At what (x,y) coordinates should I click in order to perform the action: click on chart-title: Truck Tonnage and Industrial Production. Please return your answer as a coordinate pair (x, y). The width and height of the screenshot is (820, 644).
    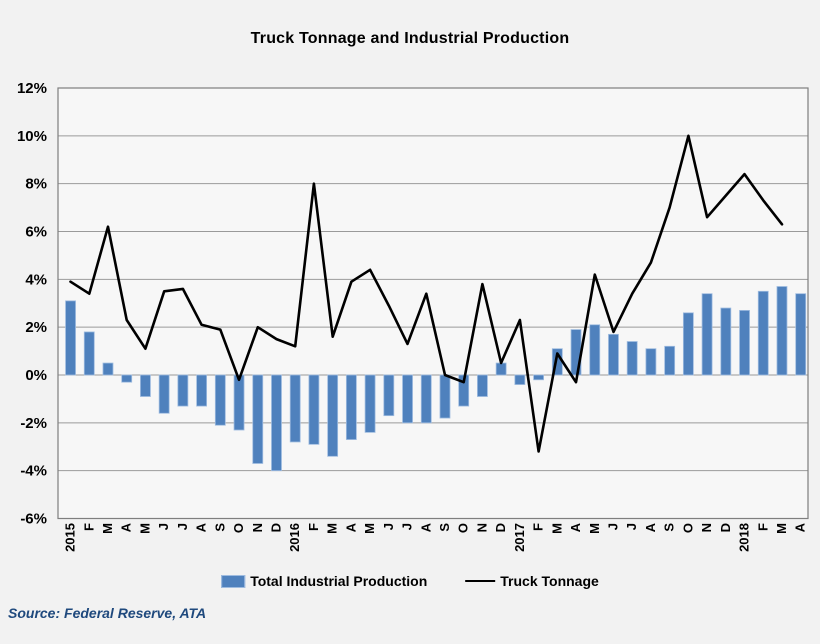
    Looking at the image, I should click on (410, 38).